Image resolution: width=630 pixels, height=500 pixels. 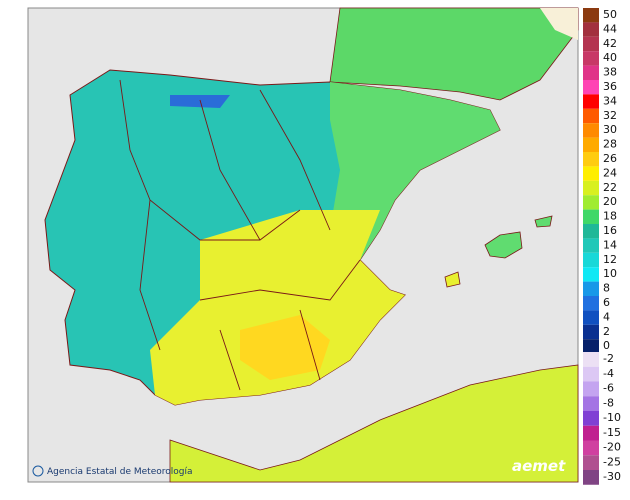 I want to click on legend-label: 50, so click(x=610, y=14).